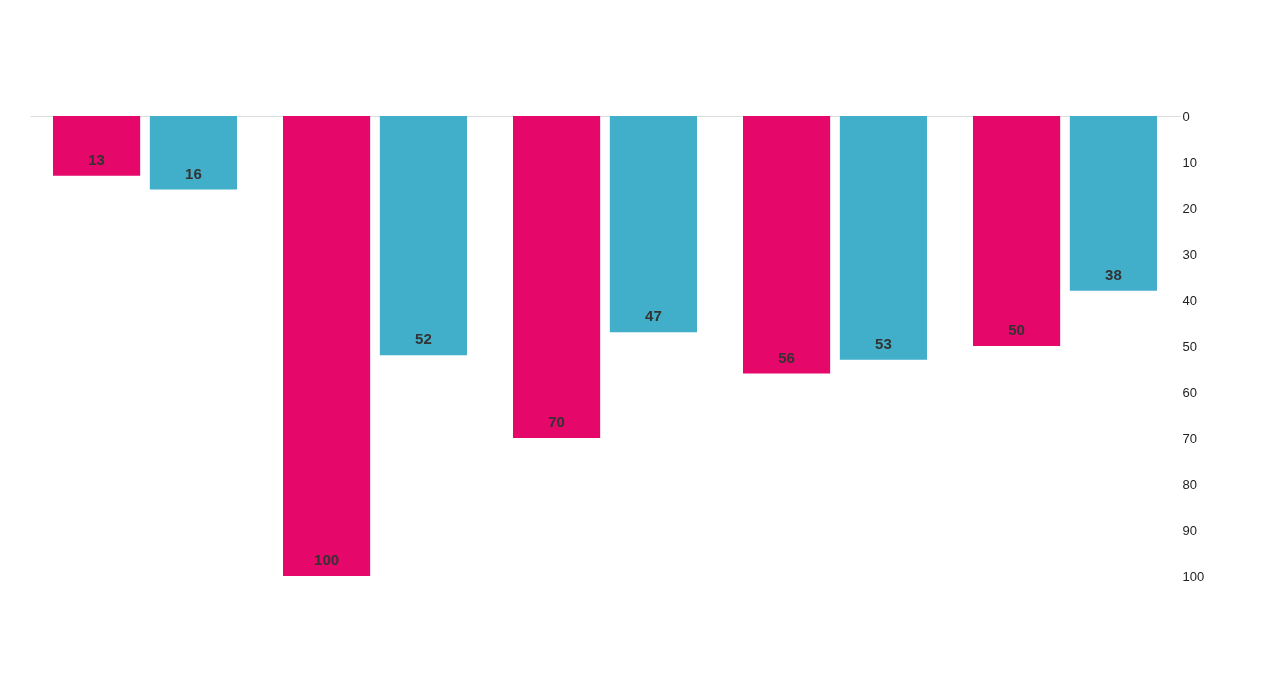 The image size is (1274, 686). Describe the element at coordinates (1189, 300) in the screenshot. I see `y-tick-label: 40` at that location.